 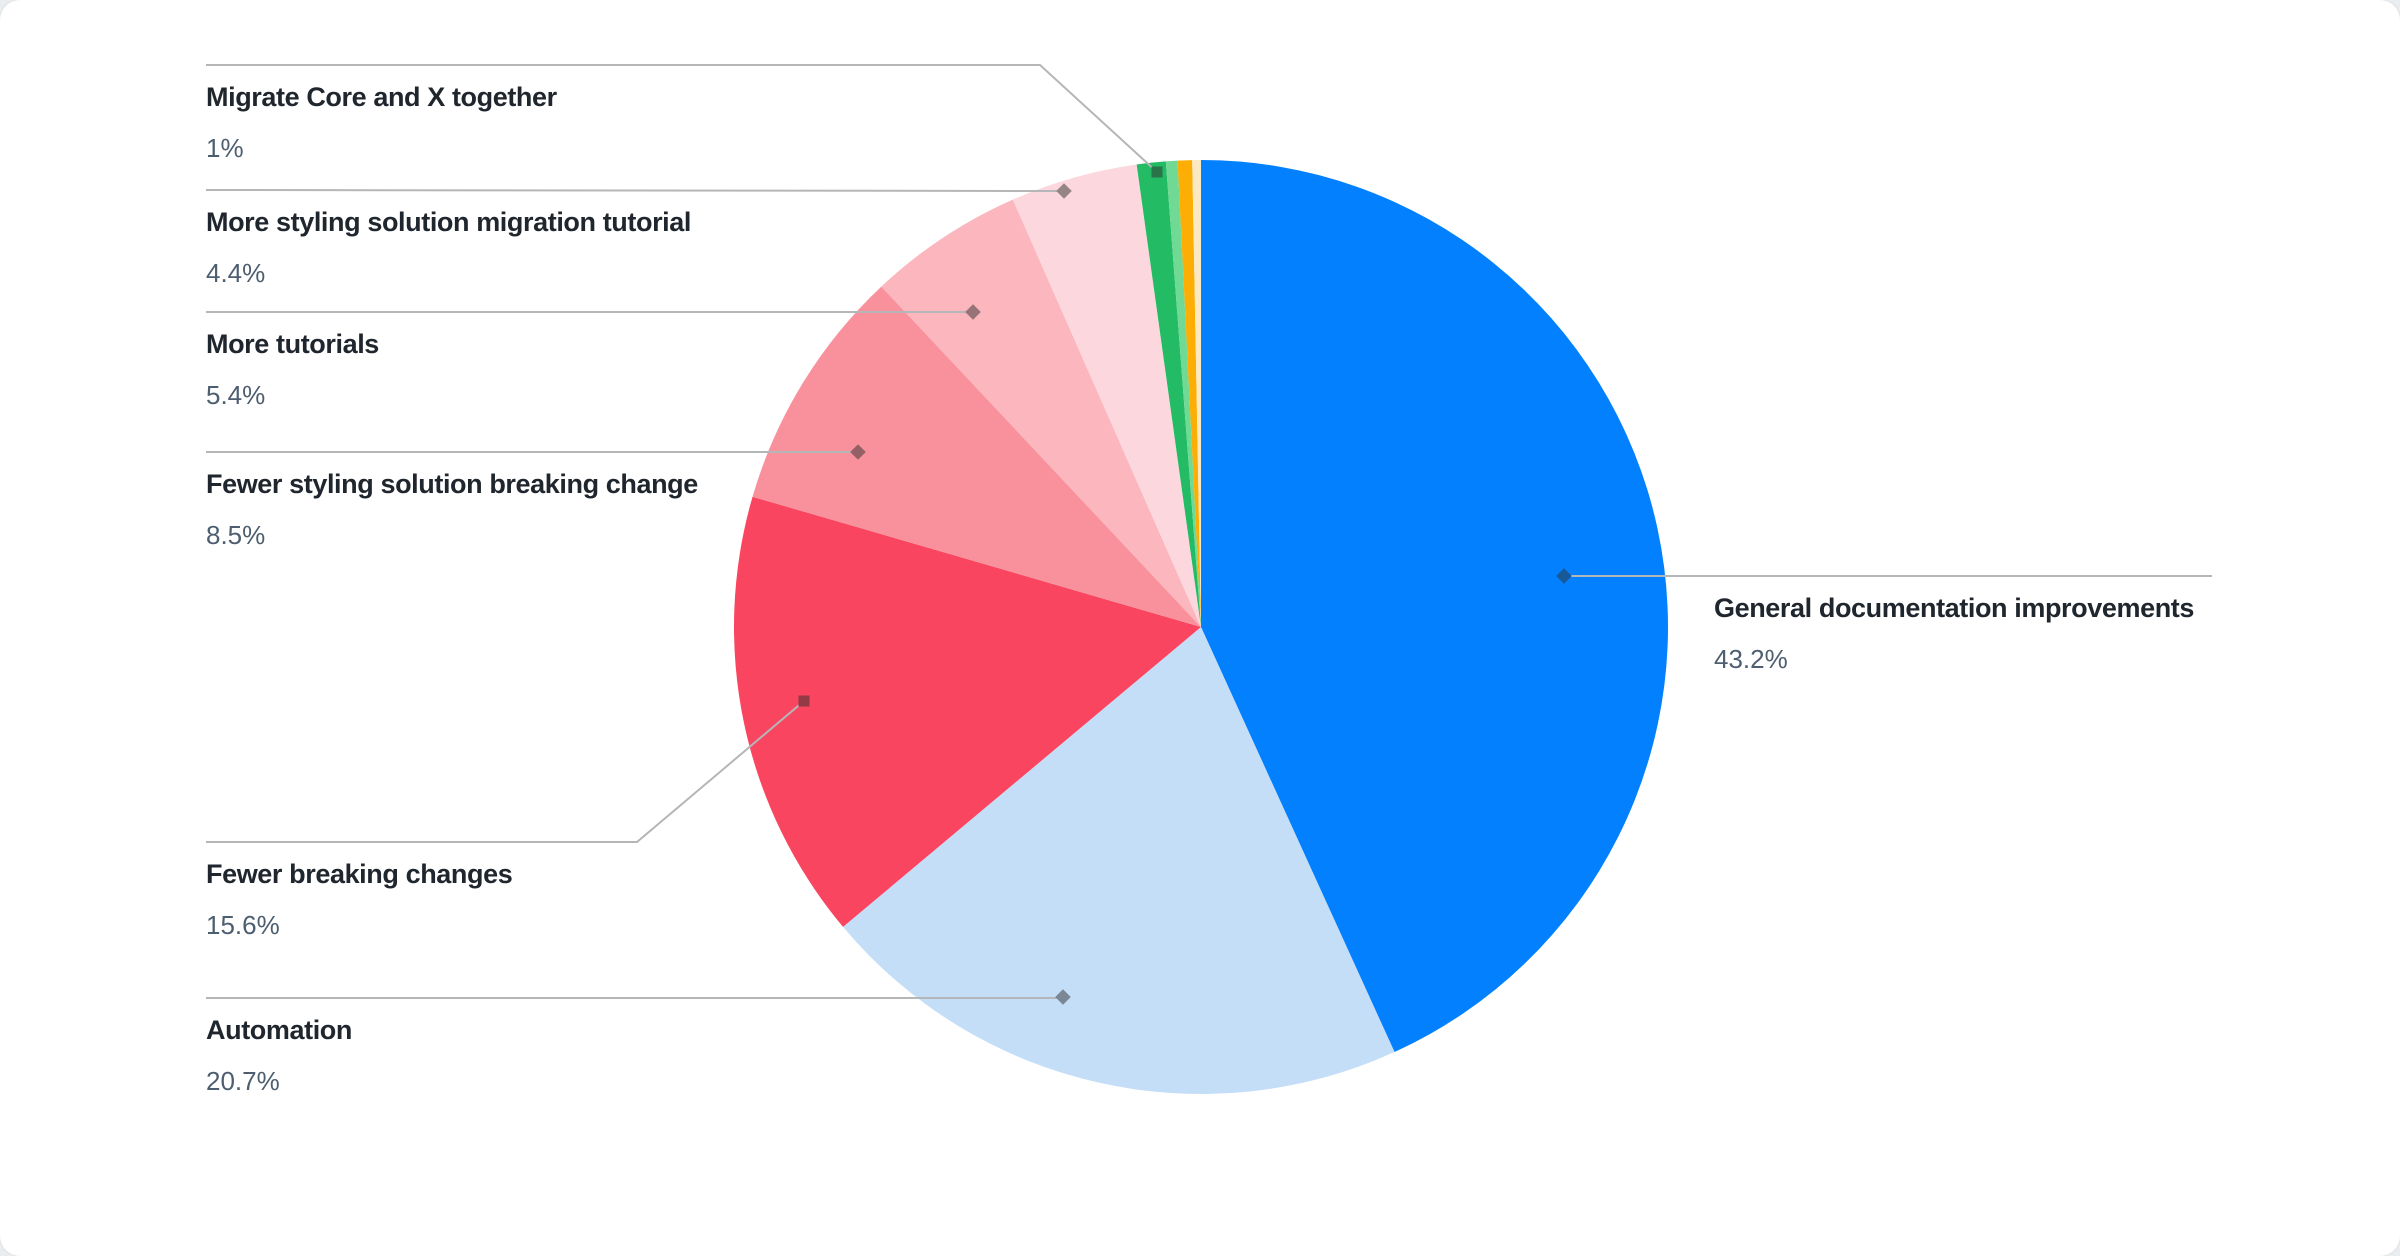 What do you see at coordinates (452, 484) in the screenshot?
I see `slice-label-title: Fewer styling solution breaking change` at bounding box center [452, 484].